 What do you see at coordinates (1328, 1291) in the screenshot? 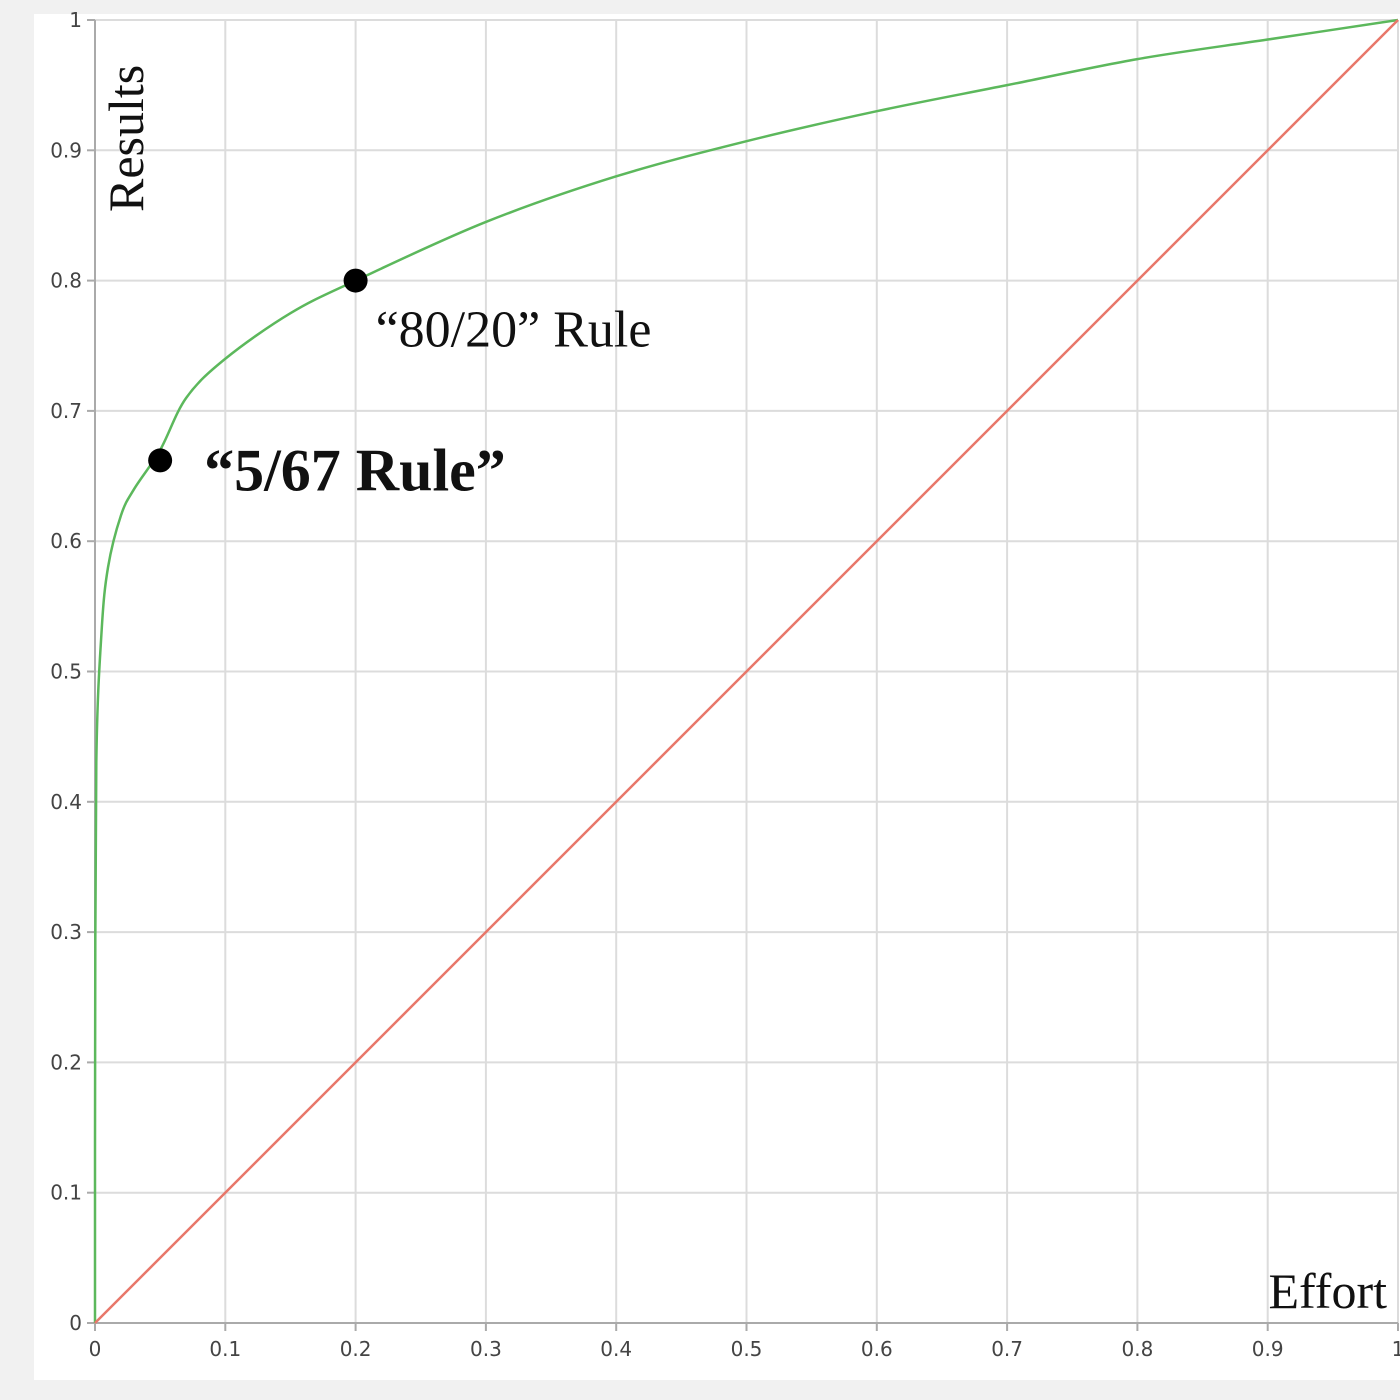
I see `x-axis-title: Effort` at bounding box center [1328, 1291].